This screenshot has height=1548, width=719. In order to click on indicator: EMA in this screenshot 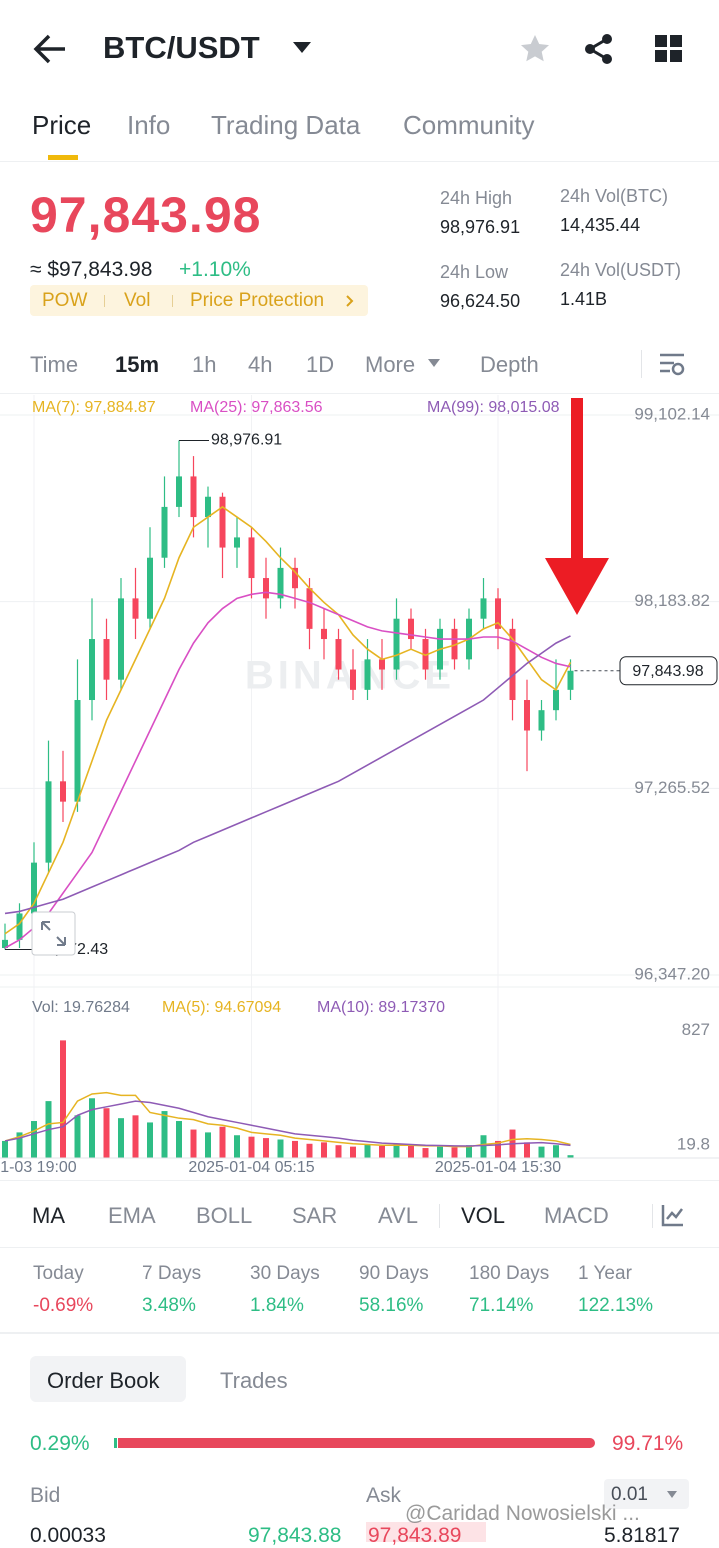, I will do `click(132, 1215)`.